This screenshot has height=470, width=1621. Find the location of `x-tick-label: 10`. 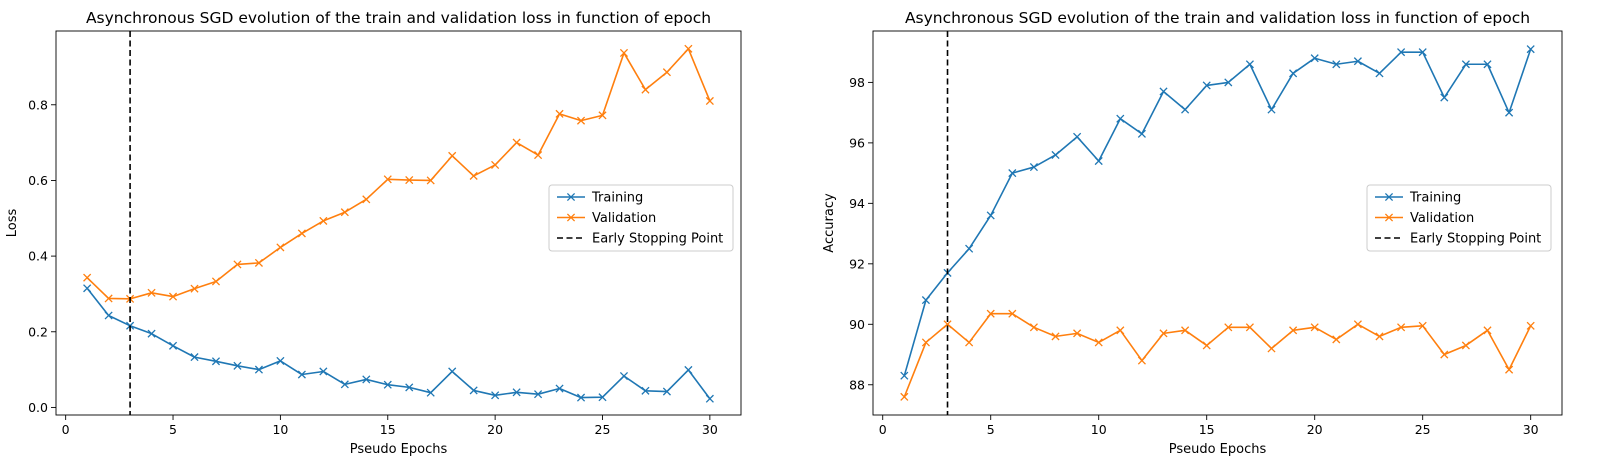

x-tick-label: 10 is located at coordinates (1099, 429).